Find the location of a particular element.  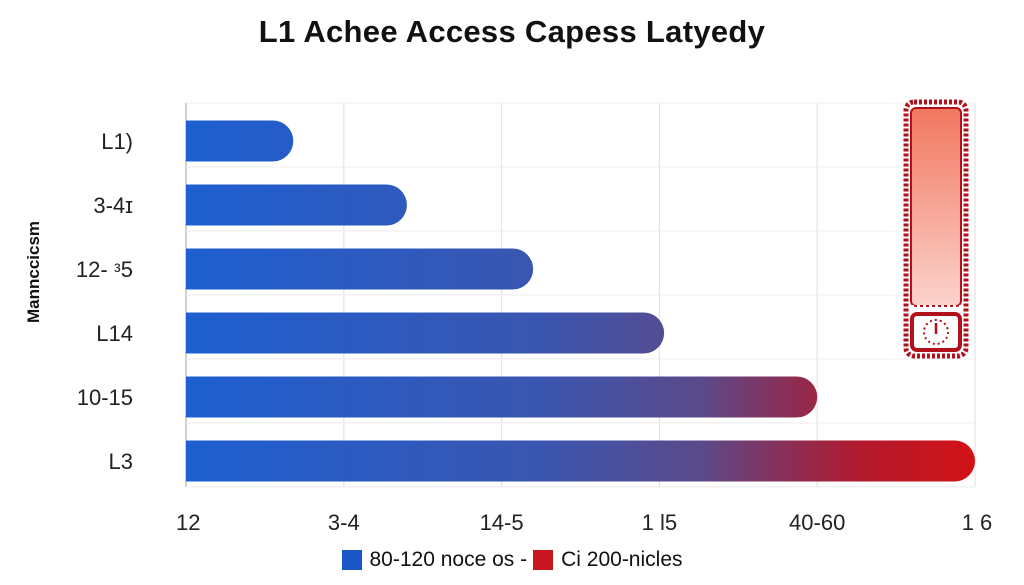

legend-item-blue: 80-120 noce os - is located at coordinates (434, 560).